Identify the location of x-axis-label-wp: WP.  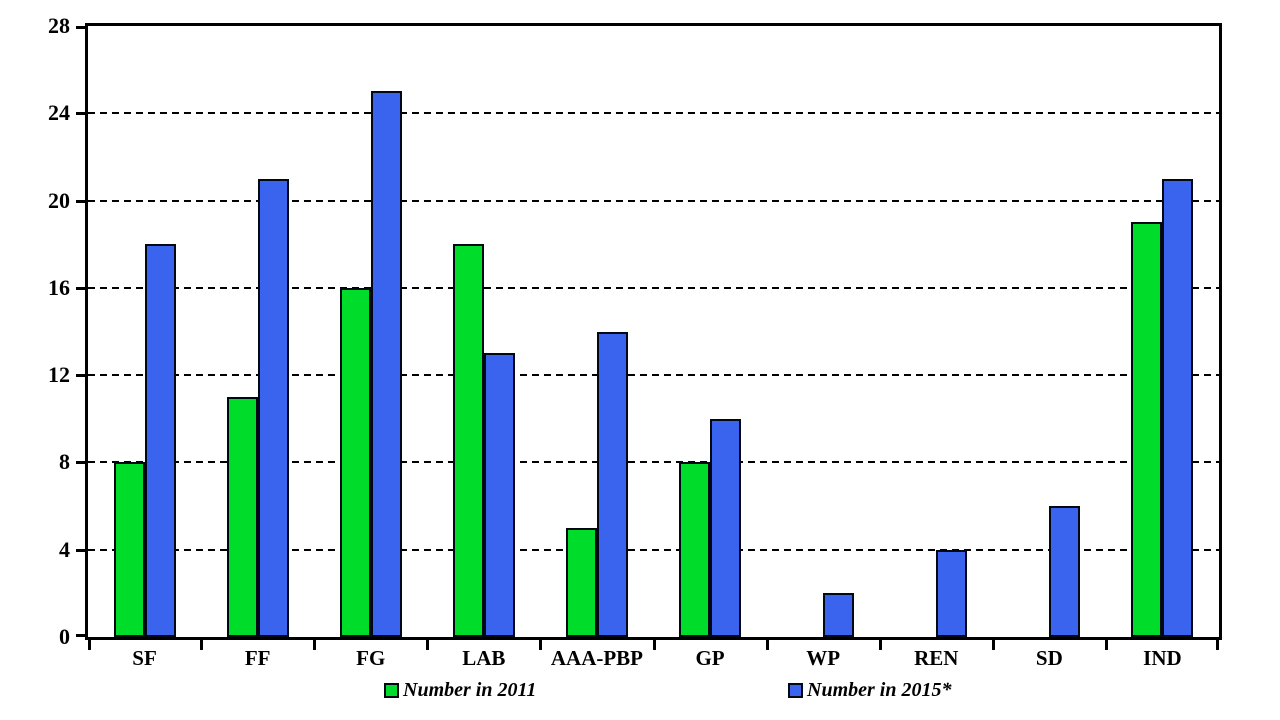
(823, 658).